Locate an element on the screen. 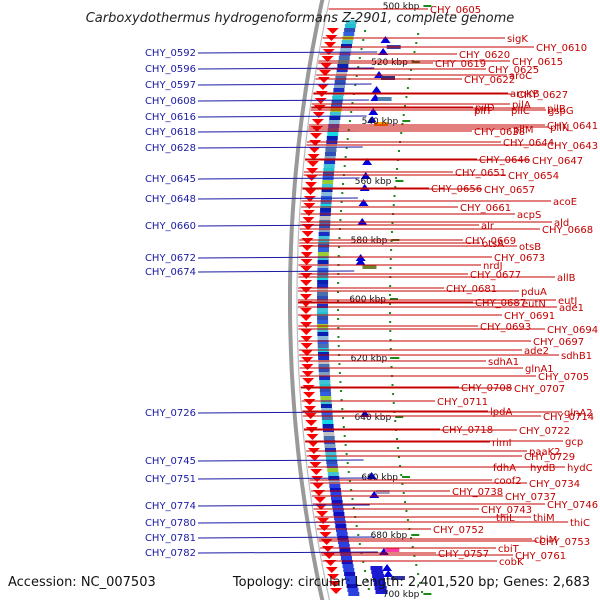 The width and height of the screenshot is (600, 600). gene-label-right: CHY_0714 is located at coordinates (568, 417).